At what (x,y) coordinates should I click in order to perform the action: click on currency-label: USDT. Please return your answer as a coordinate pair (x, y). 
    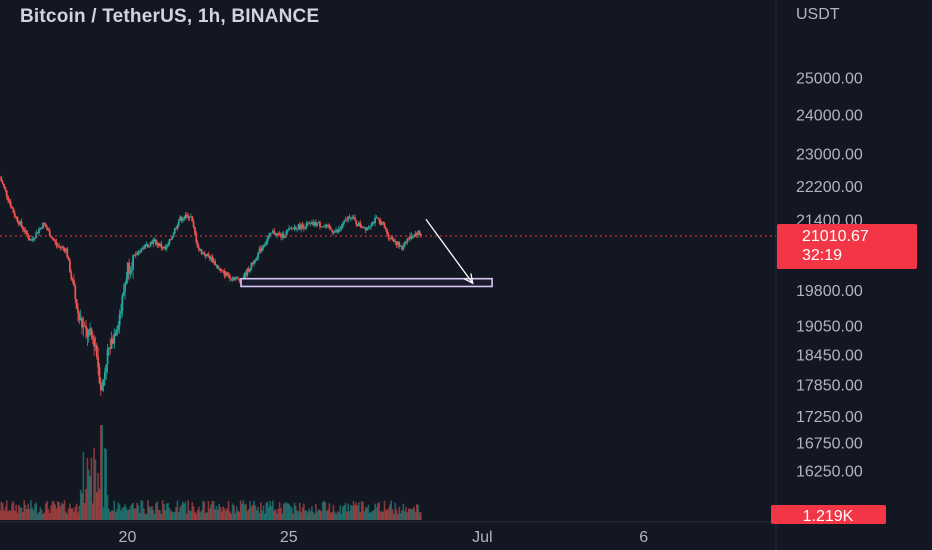
    Looking at the image, I should click on (818, 14).